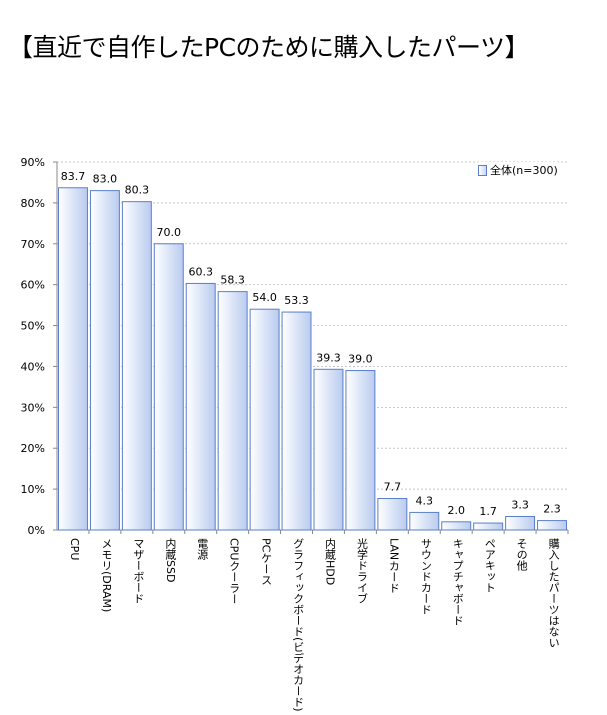 This screenshot has width=607, height=715. What do you see at coordinates (33, 489) in the screenshot?
I see `y-tick-label: 10%` at bounding box center [33, 489].